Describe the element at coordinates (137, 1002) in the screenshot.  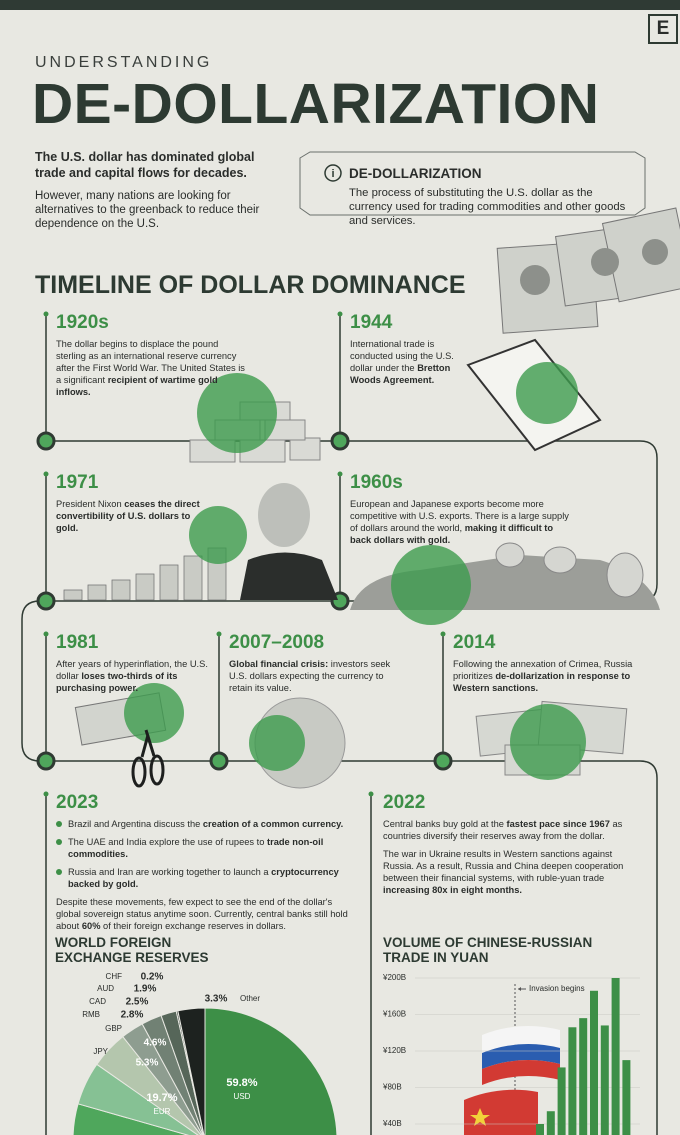
I see `value-label: 2.5%` at that location.